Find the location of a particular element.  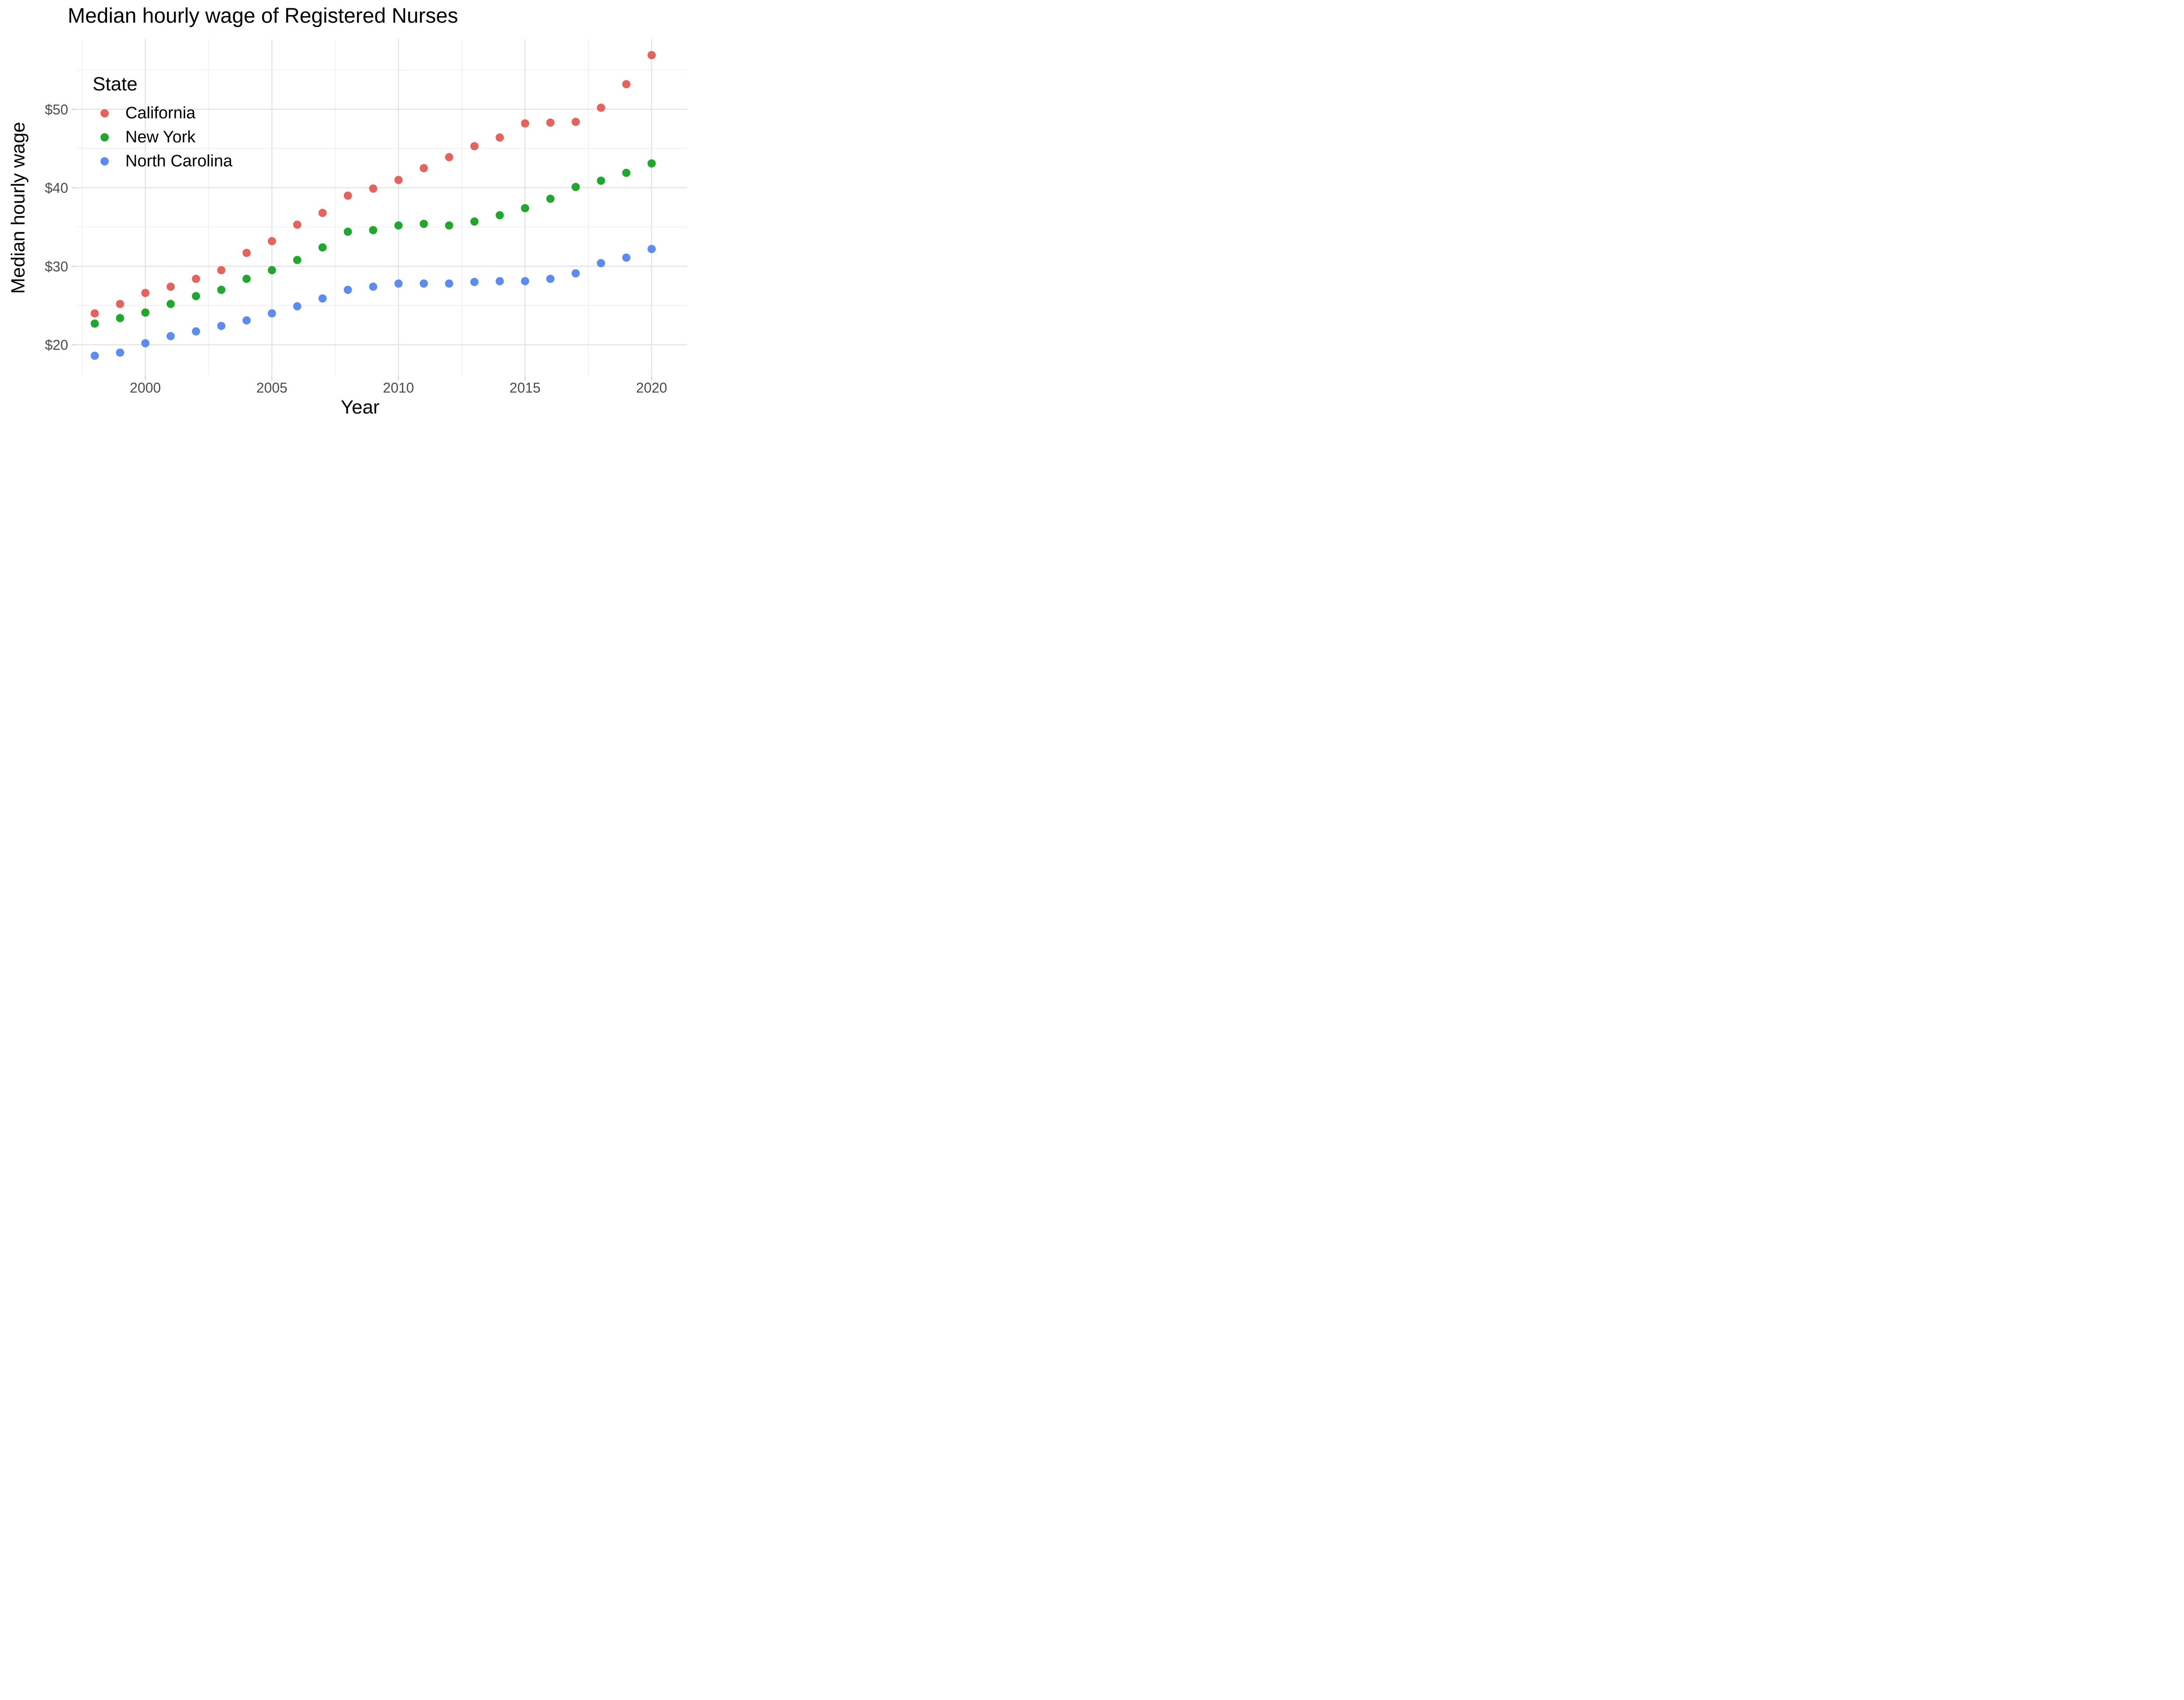

y-tick-label: $20 is located at coordinates (56, 345).